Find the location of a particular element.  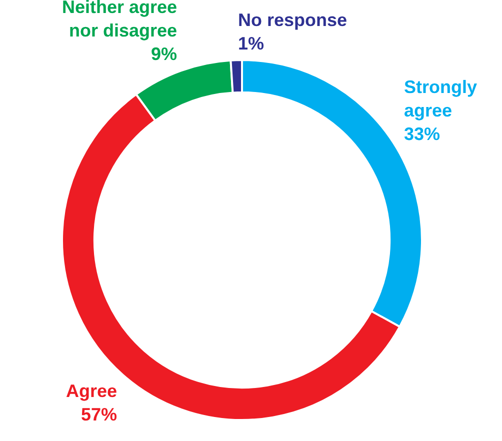

slice-label: Strongly agree is located at coordinates (441, 98).